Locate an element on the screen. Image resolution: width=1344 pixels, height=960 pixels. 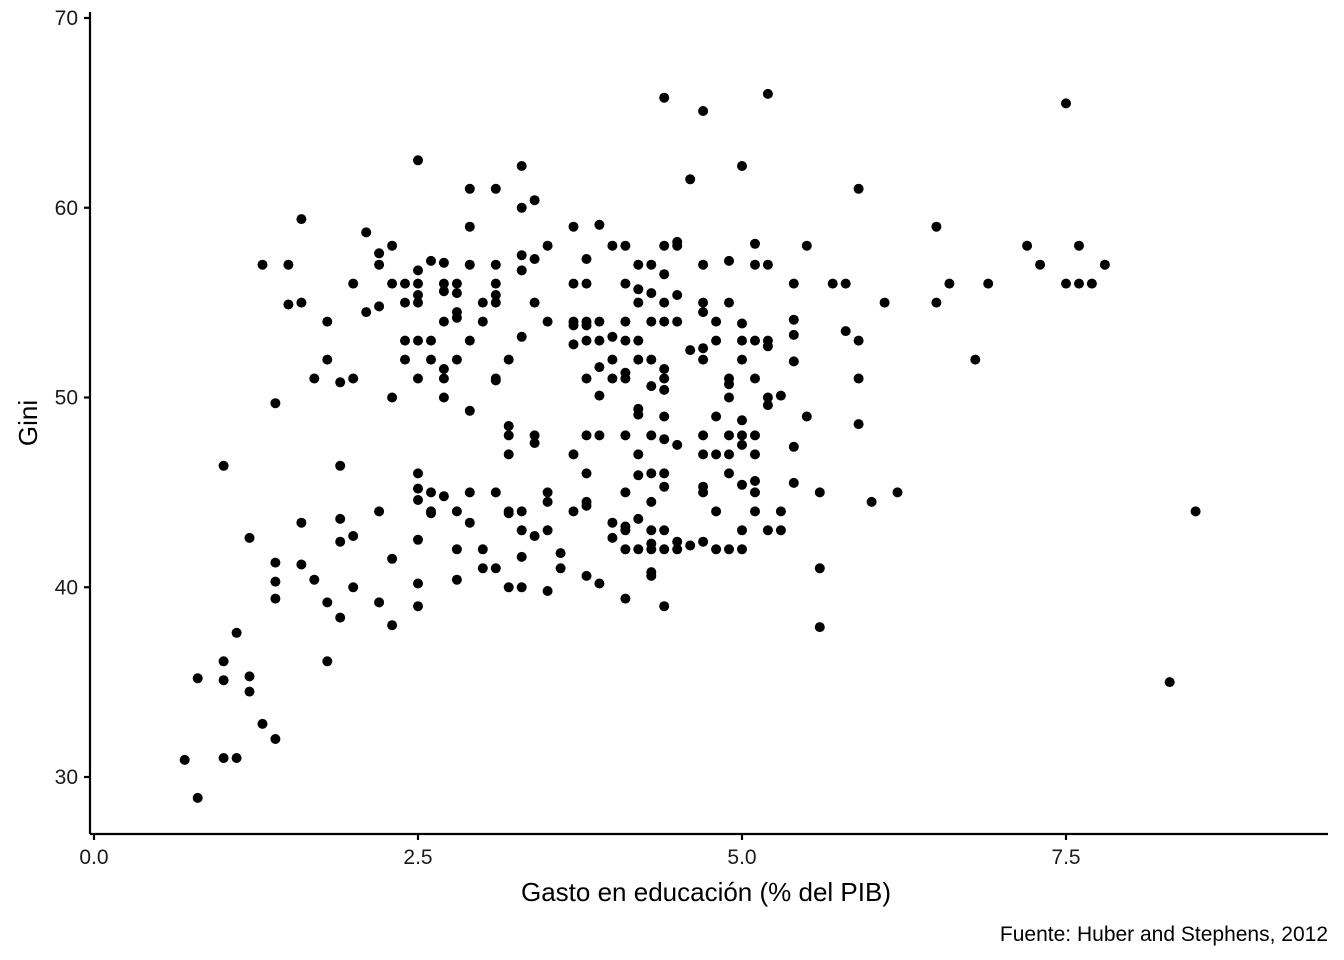
x-axis-ticks: 0.0 2.5 5.0 7.5 is located at coordinates (580, 851).